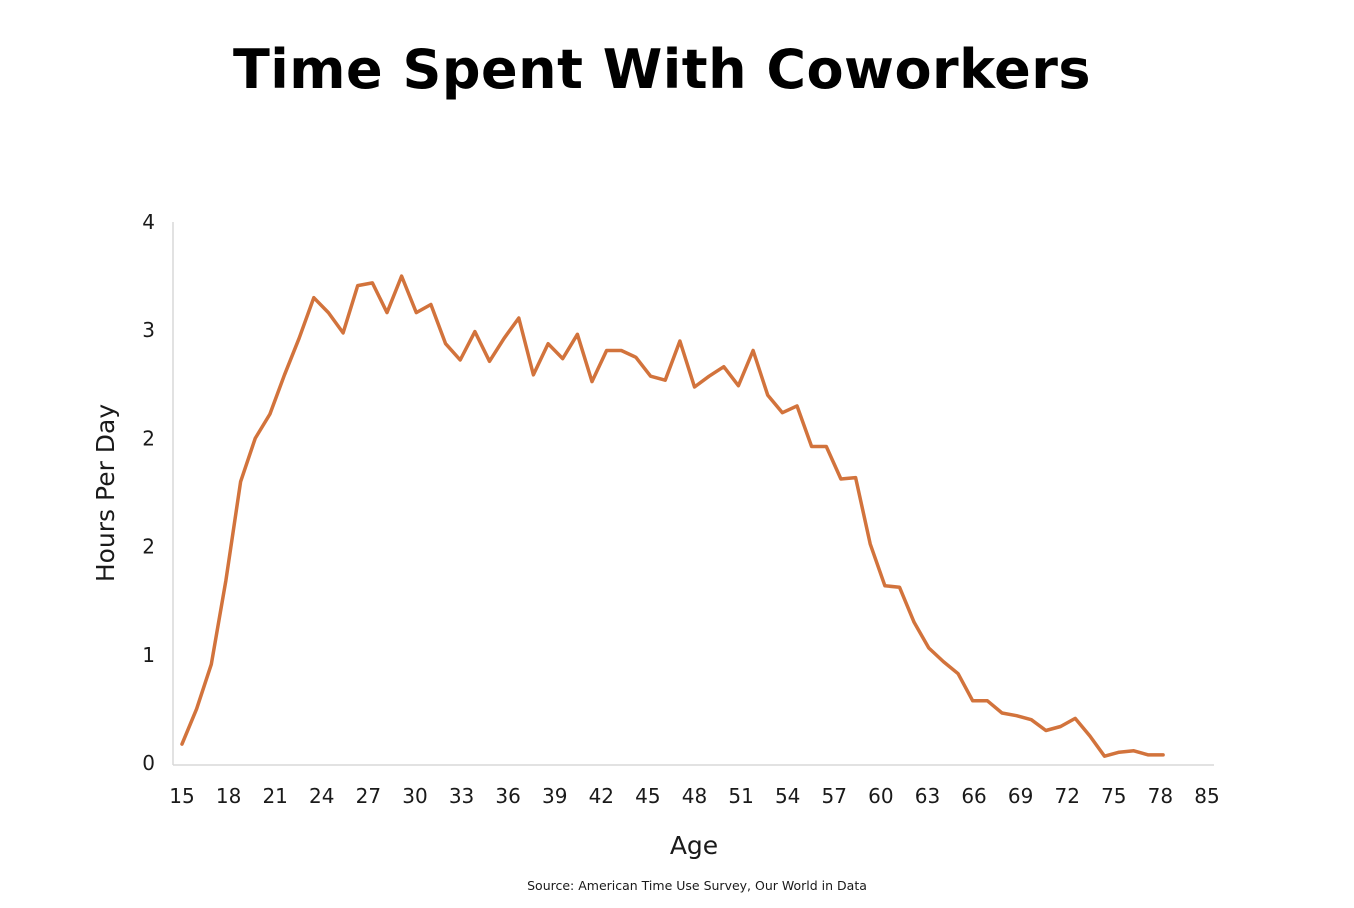  What do you see at coordinates (368, 796) in the screenshot?
I see `x-tick-label: 27` at bounding box center [368, 796].